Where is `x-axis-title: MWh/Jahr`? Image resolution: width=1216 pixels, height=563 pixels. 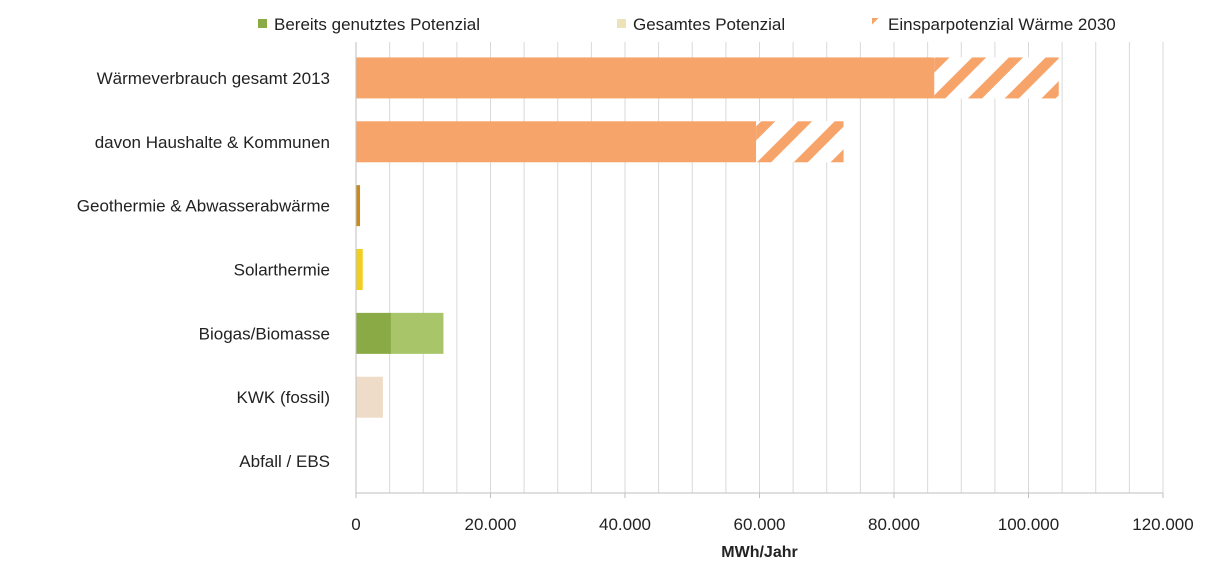 x-axis-title: MWh/Jahr is located at coordinates (759, 552).